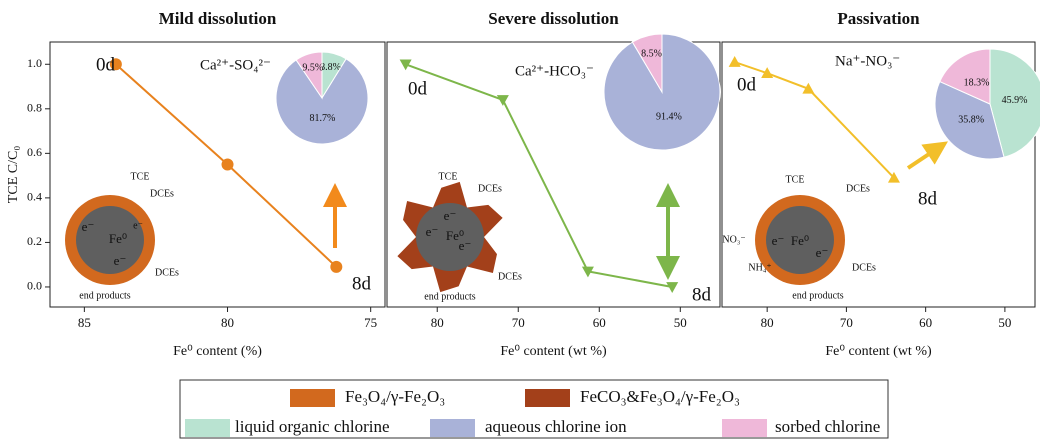 Image resolution: width=1040 pixels, height=440 pixels. What do you see at coordinates (651, 53) in the screenshot?
I see `pie-label: 8.5%` at bounding box center [651, 53].